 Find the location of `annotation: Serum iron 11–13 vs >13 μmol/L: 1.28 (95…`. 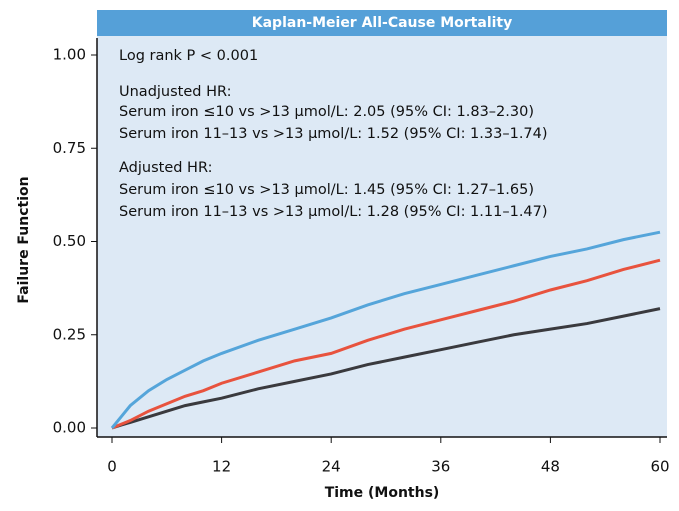

annotation: Serum iron 11–13 vs >13 μmol/L: 1.28 (95… is located at coordinates (333, 212).